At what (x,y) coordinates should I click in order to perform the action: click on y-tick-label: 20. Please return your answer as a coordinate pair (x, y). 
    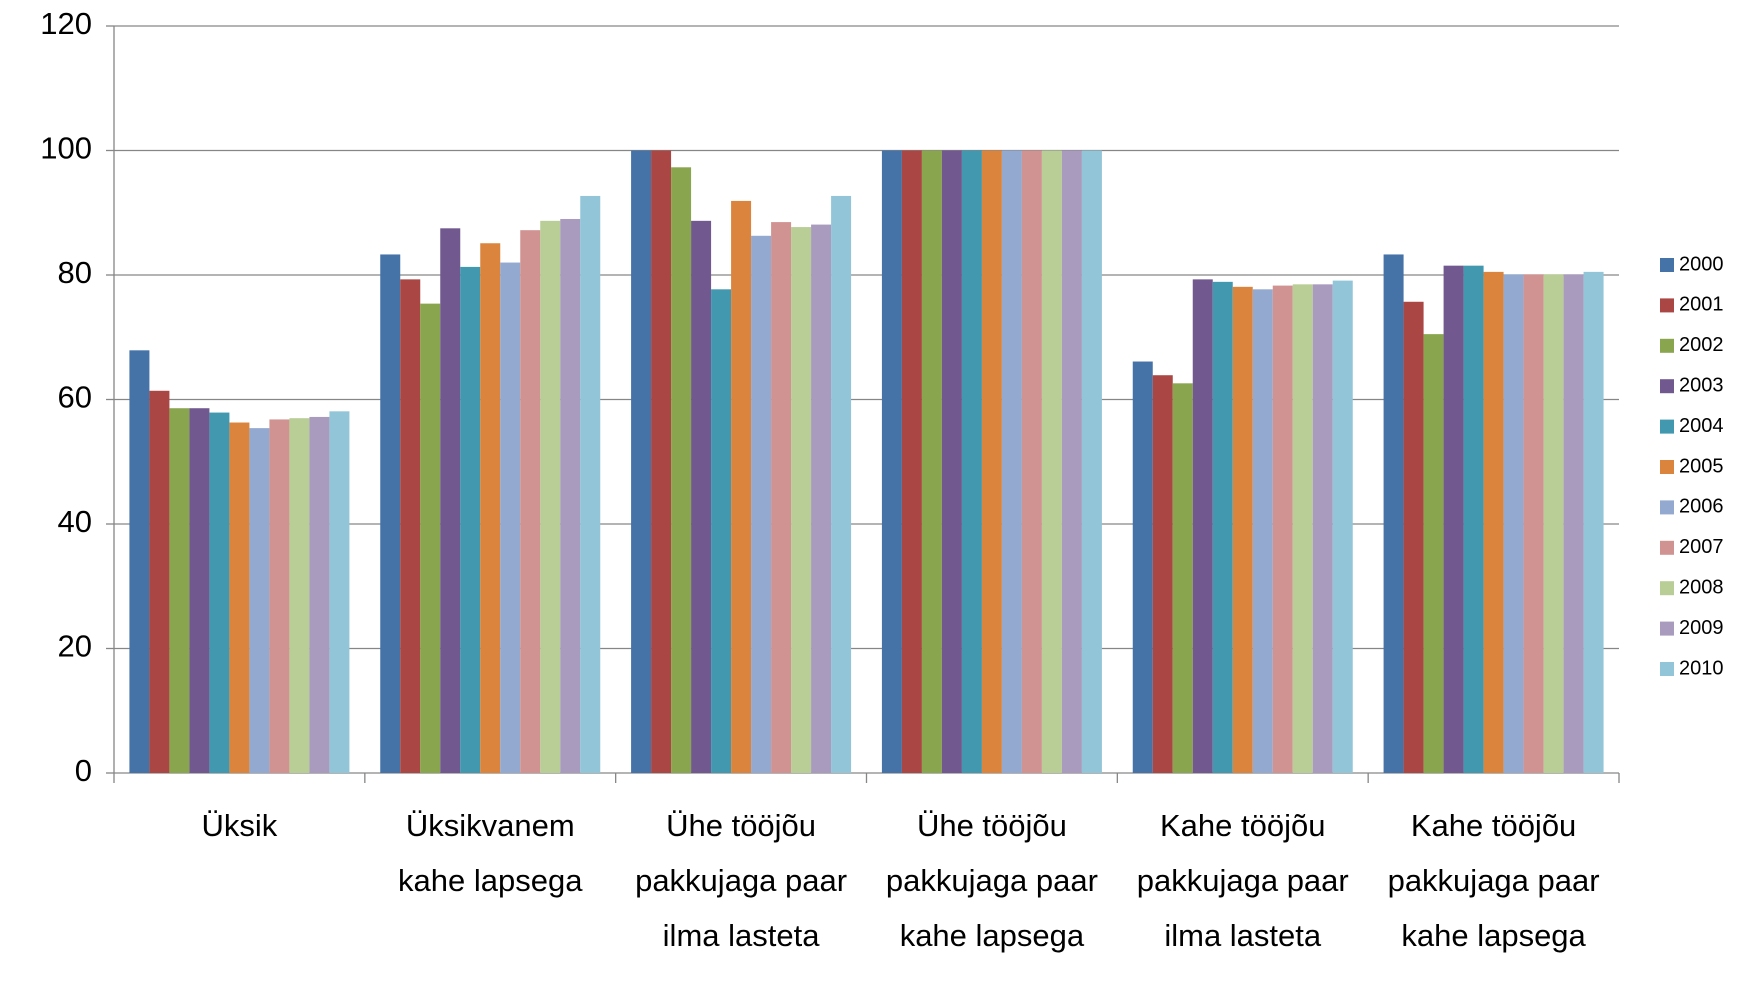
    Looking at the image, I should click on (75, 646).